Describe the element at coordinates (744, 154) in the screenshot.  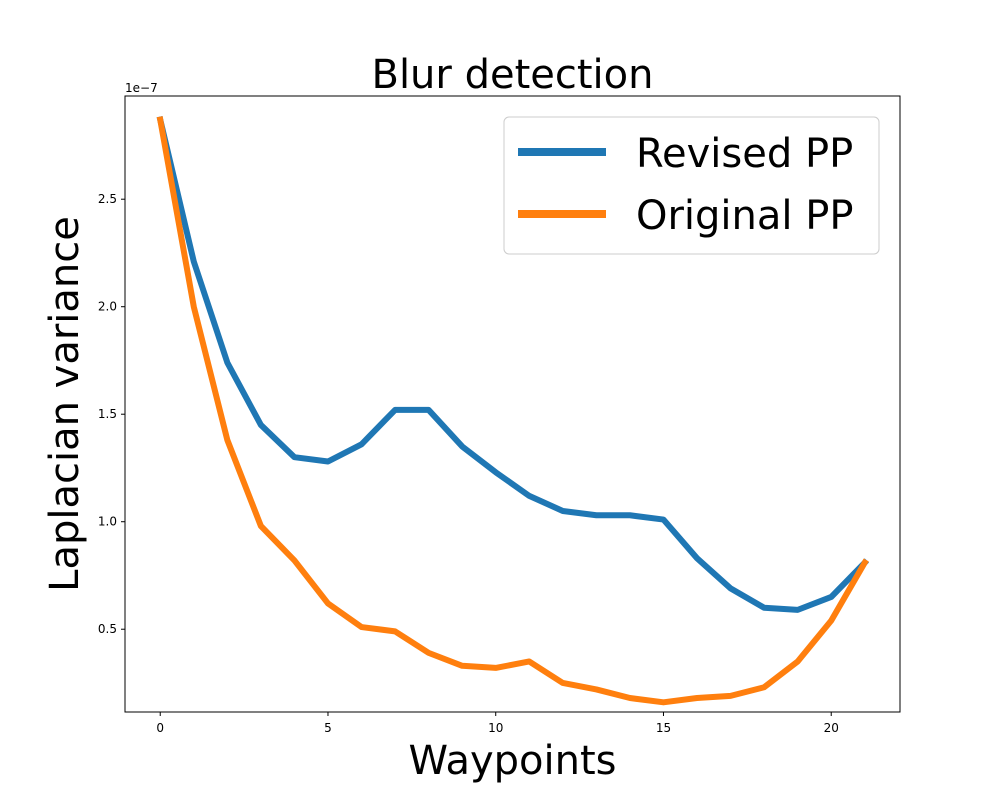
I see `legend-label-revised-pp: Revised PP` at that location.